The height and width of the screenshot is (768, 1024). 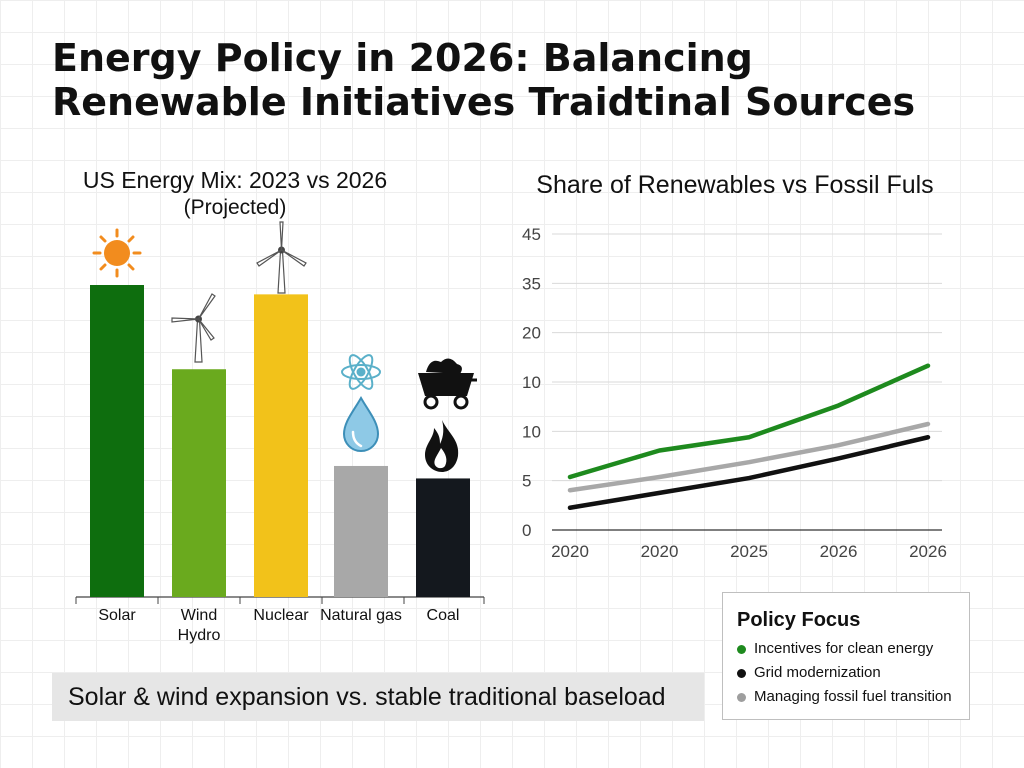 I want to click on bar-coal, so click(x=443, y=537).